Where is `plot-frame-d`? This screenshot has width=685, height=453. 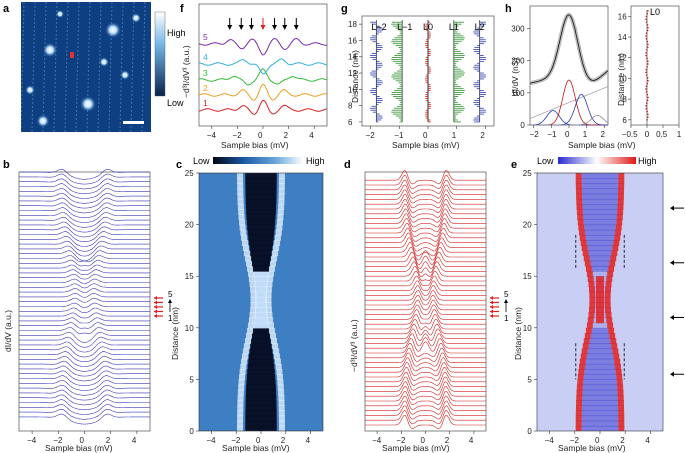 plot-frame-d is located at coordinates (425, 301).